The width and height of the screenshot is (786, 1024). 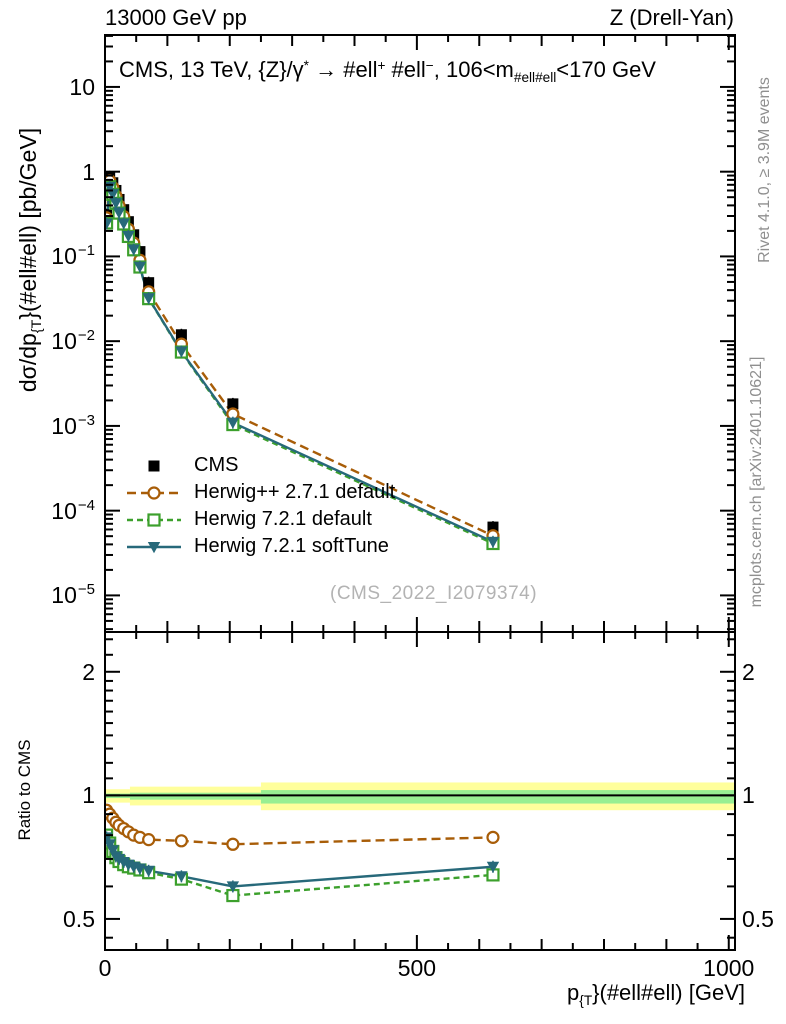 I want to click on legend-marker-triangle_down, so click(x=154, y=547).